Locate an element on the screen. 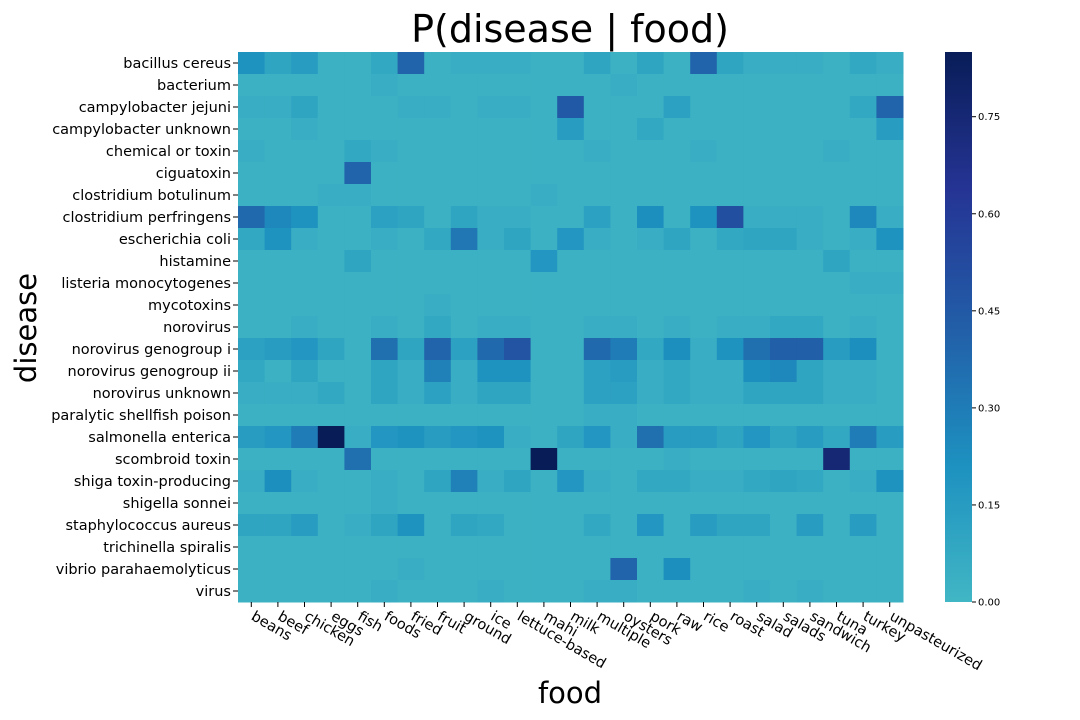  y-tick-label: chemical or toxin is located at coordinates (168, 152).